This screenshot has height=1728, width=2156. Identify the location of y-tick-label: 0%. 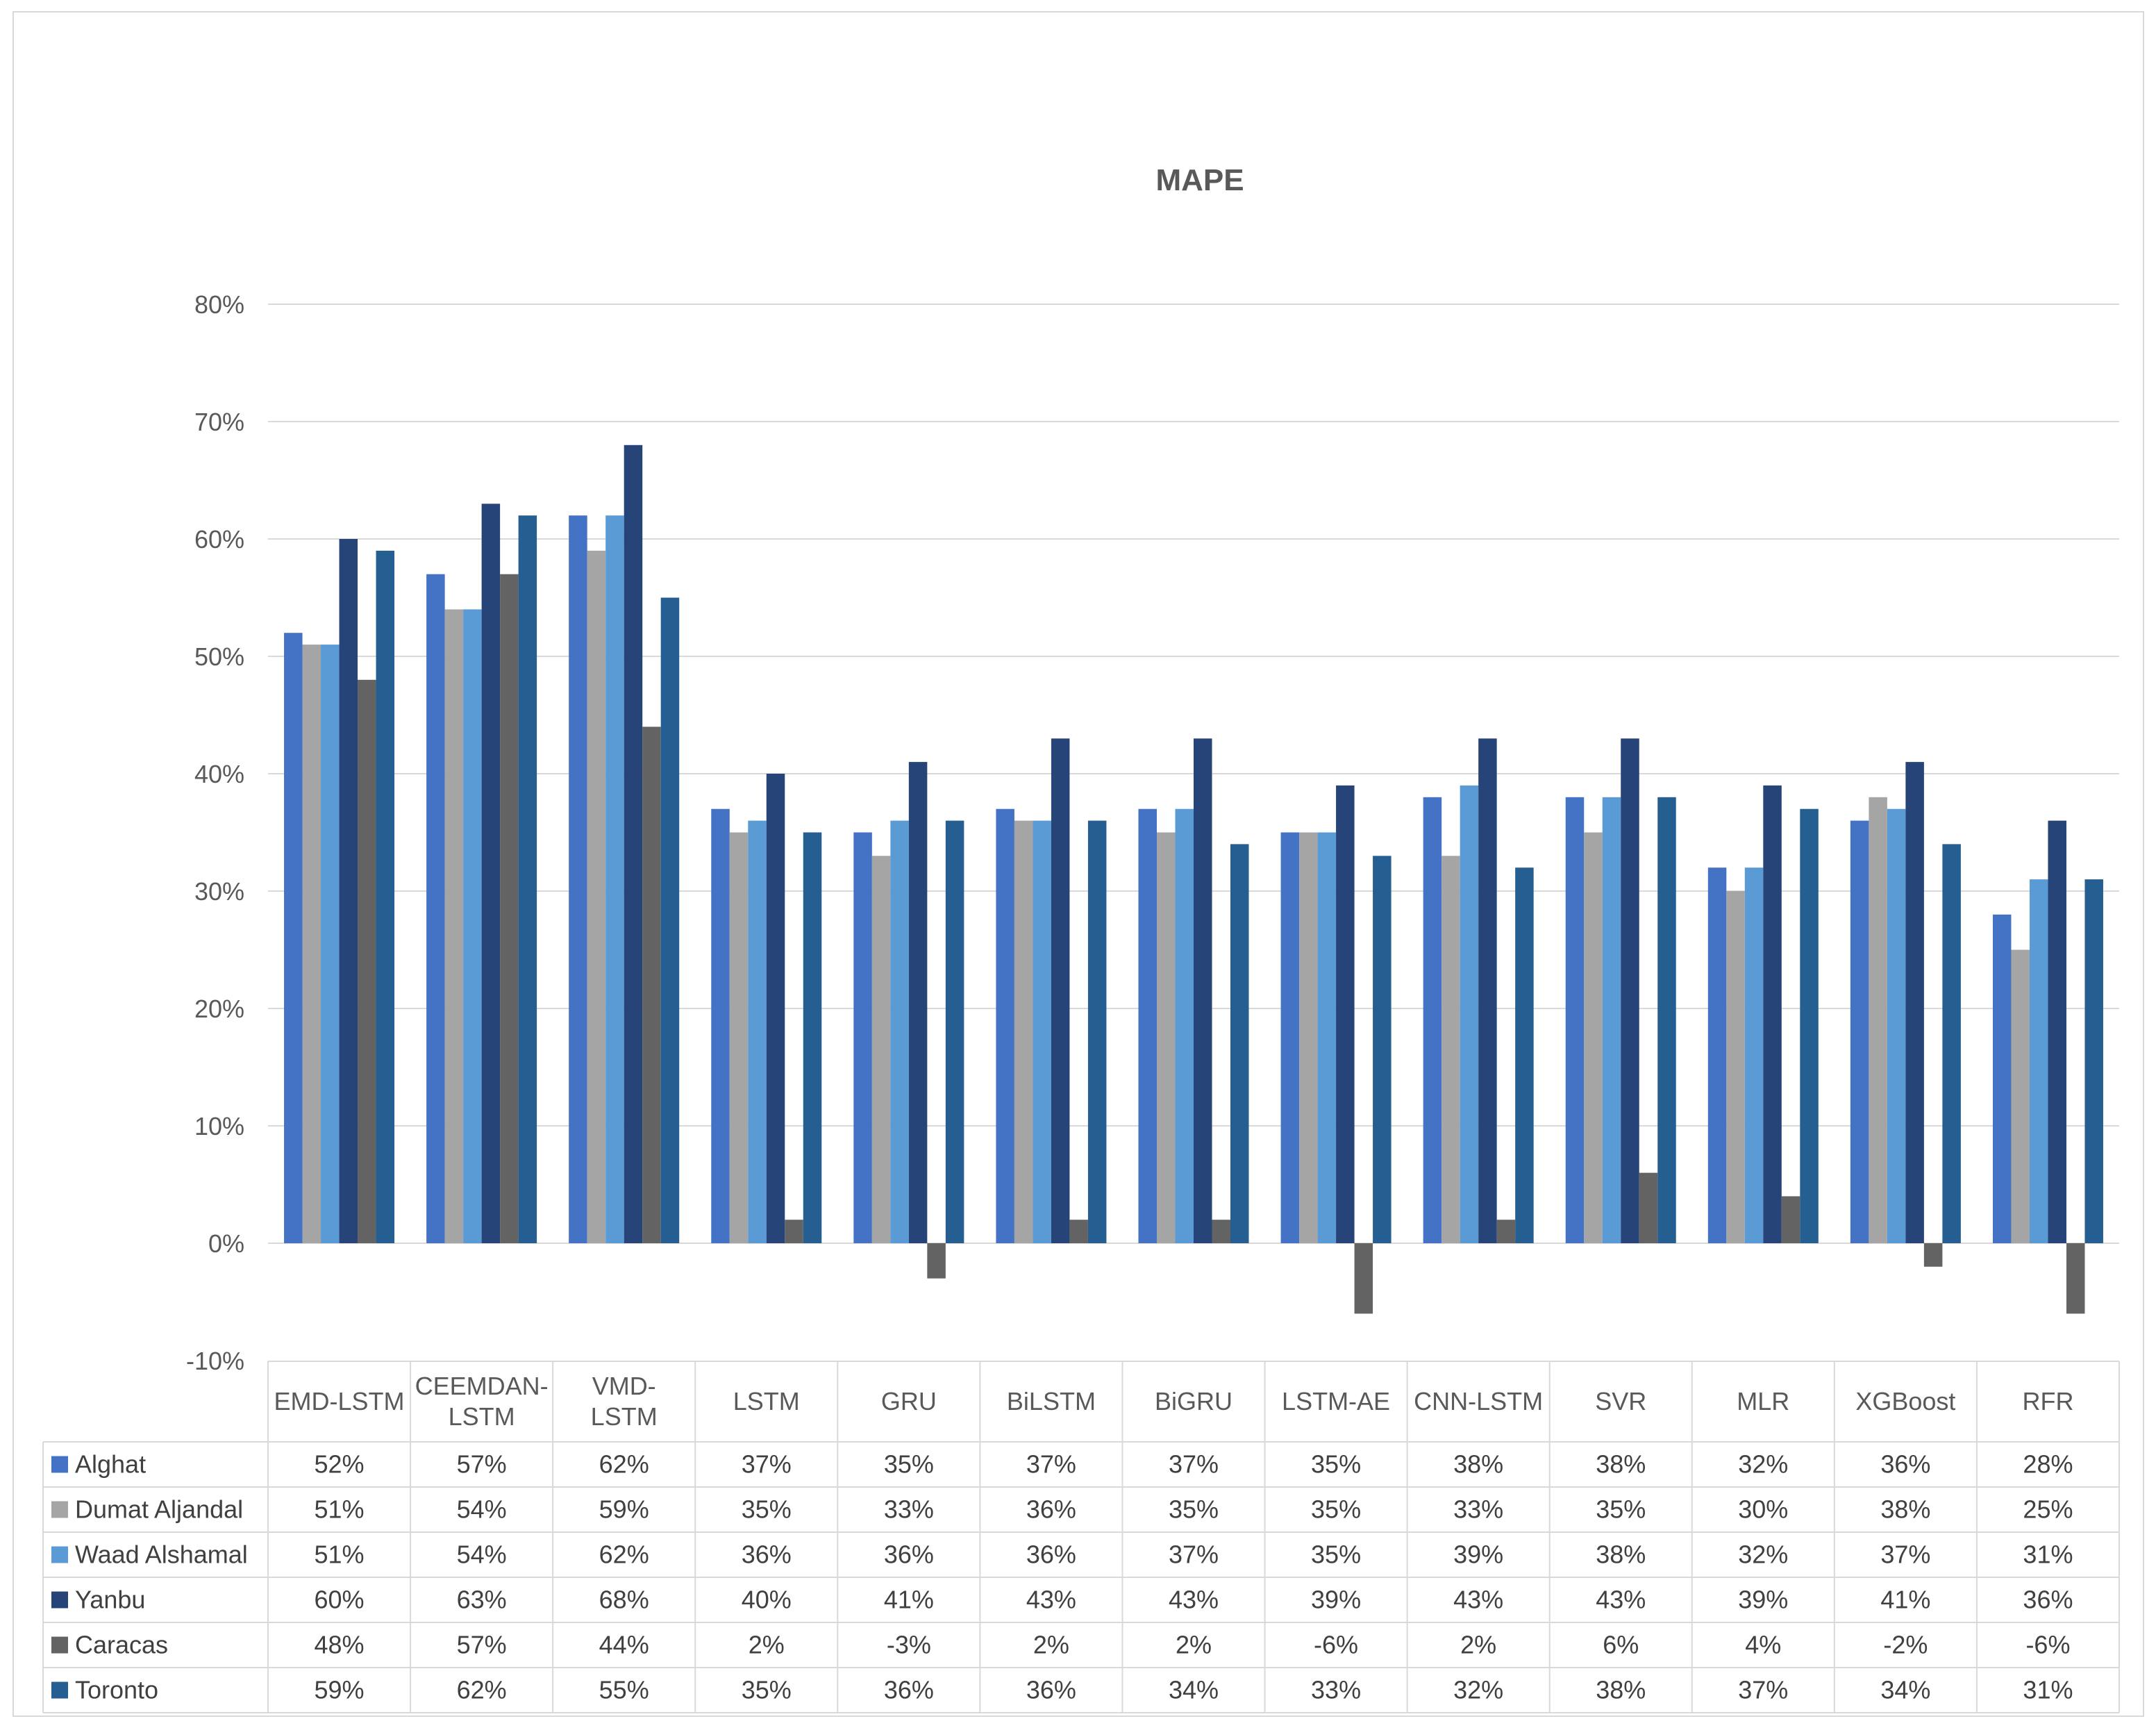
(226, 1244).